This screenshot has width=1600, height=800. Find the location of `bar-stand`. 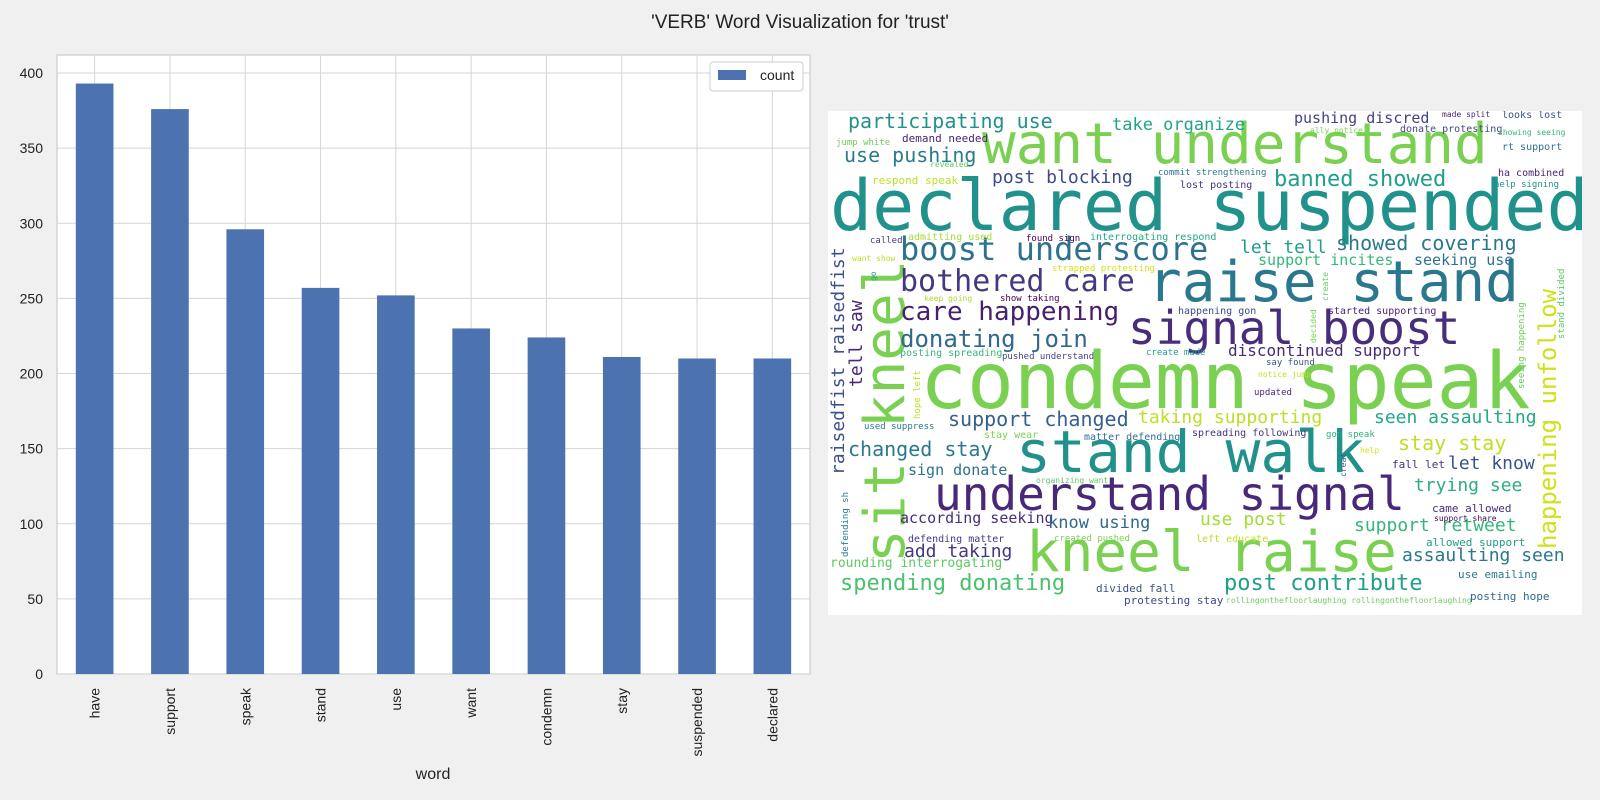

bar-stand is located at coordinates (320, 480).